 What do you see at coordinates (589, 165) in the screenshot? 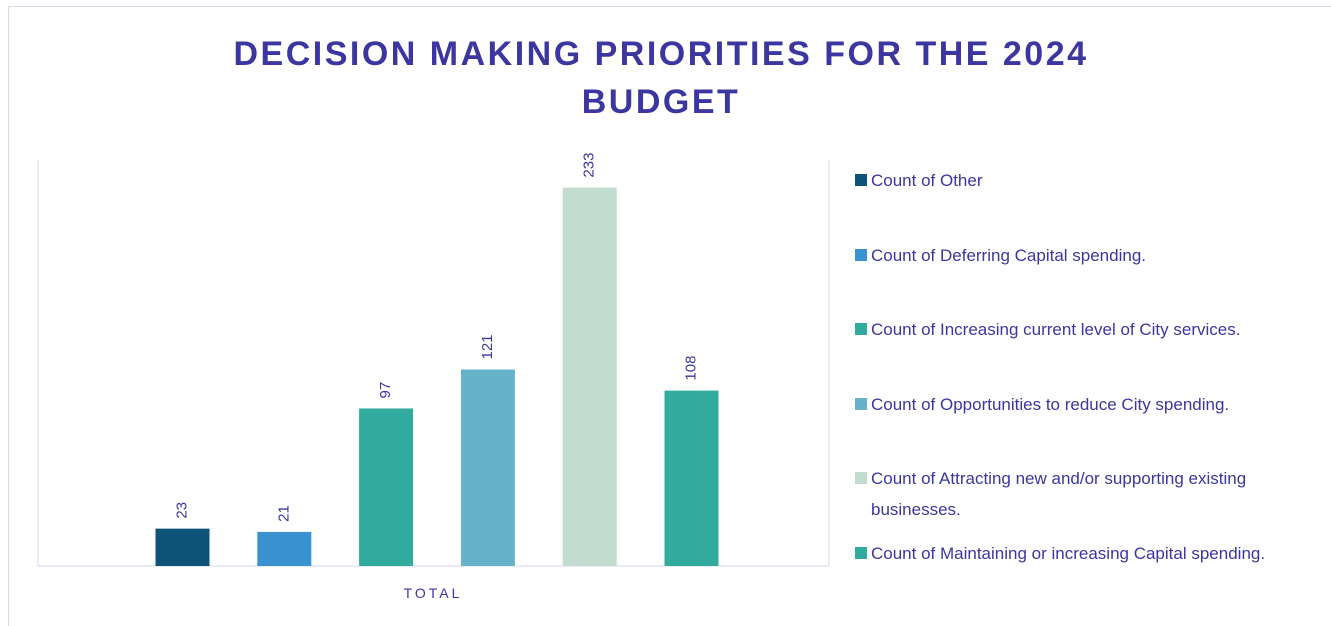
I see `data-label: 233` at bounding box center [589, 165].